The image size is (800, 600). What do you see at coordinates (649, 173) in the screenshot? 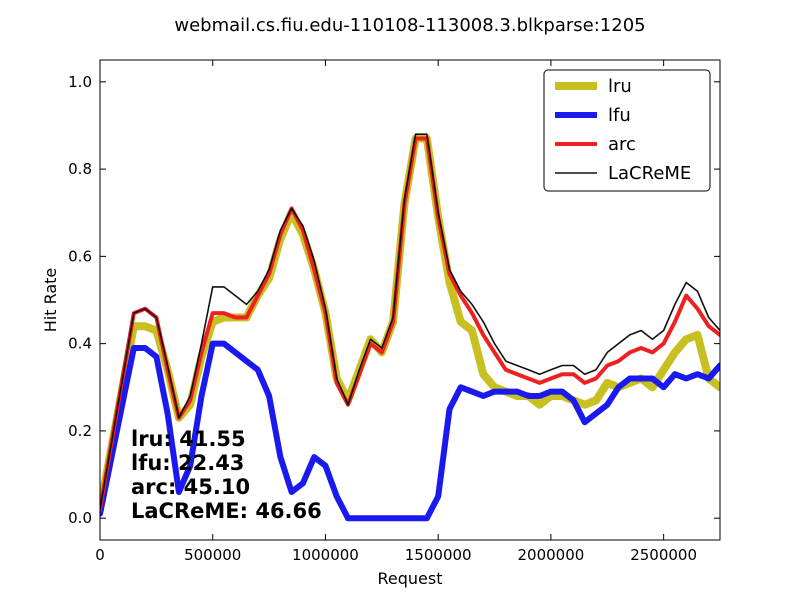
I see `legend-label: LaCReME` at bounding box center [649, 173].